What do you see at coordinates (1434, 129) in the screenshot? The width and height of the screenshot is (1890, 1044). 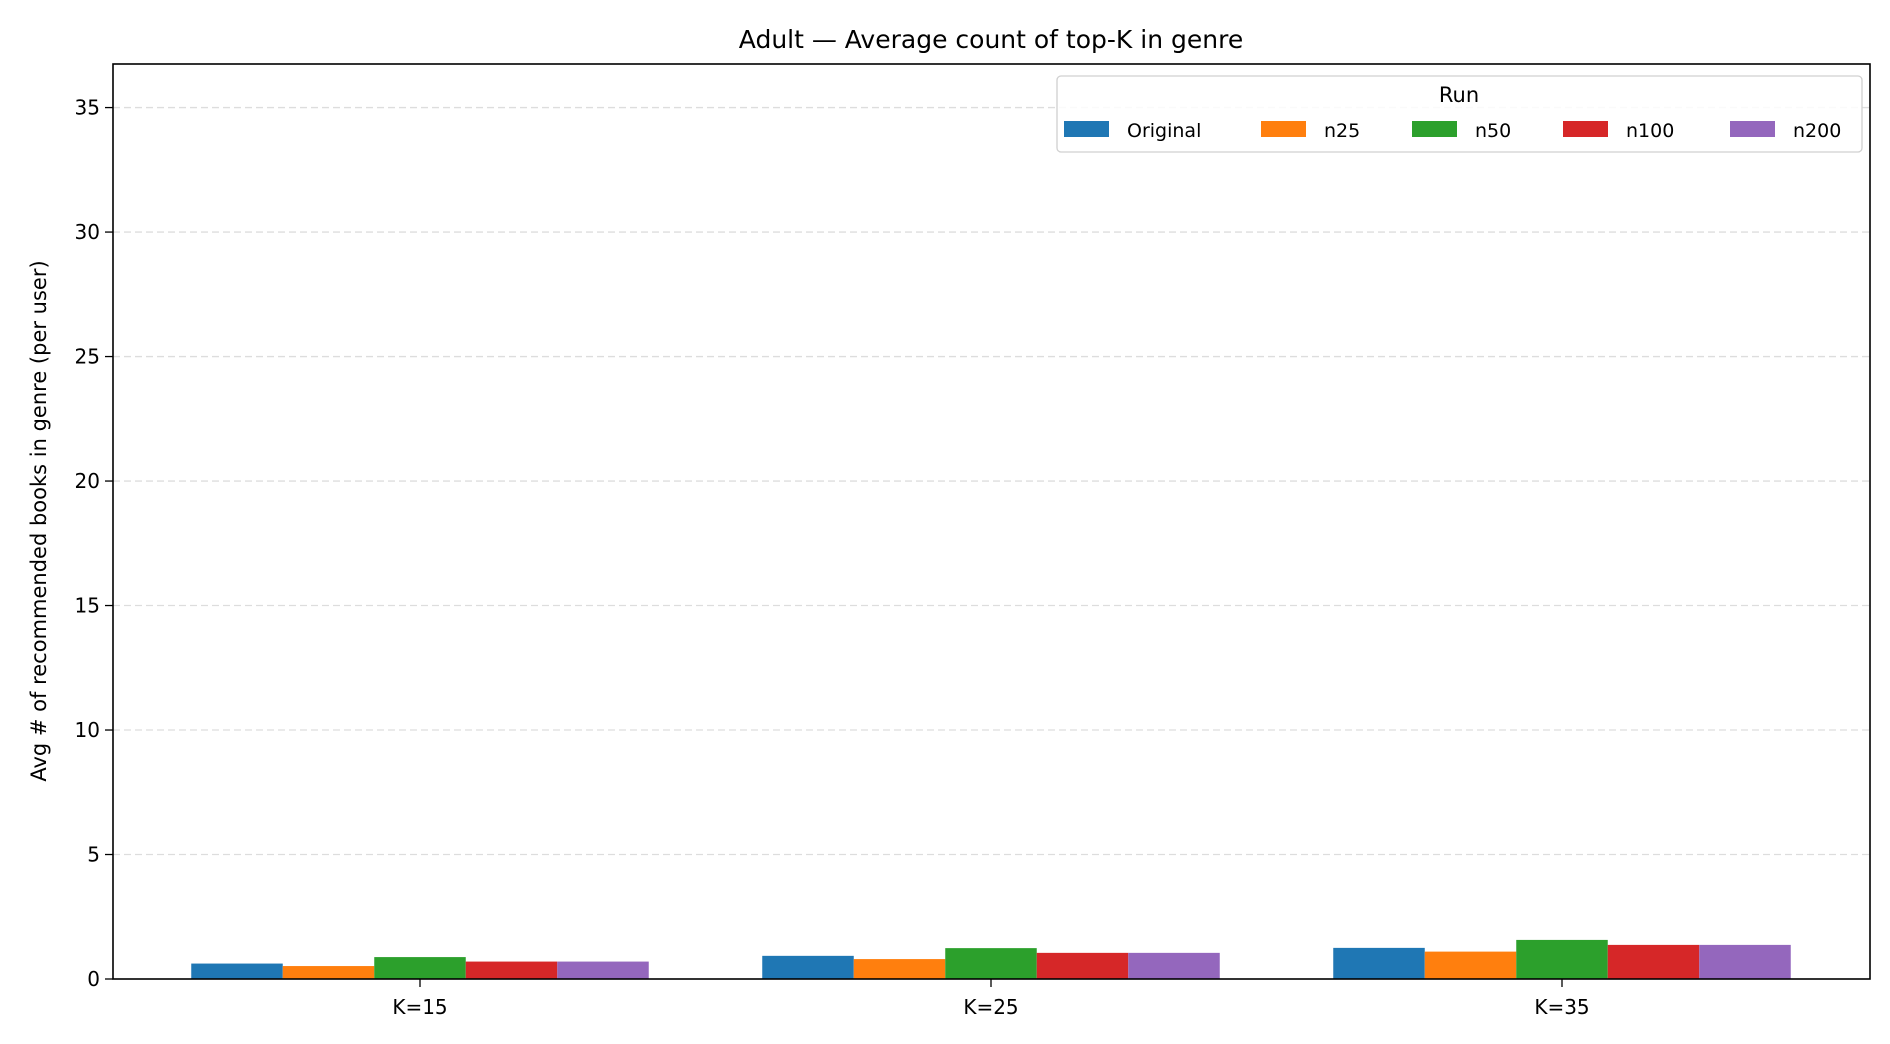 I see `legend-swatch-n50` at bounding box center [1434, 129].